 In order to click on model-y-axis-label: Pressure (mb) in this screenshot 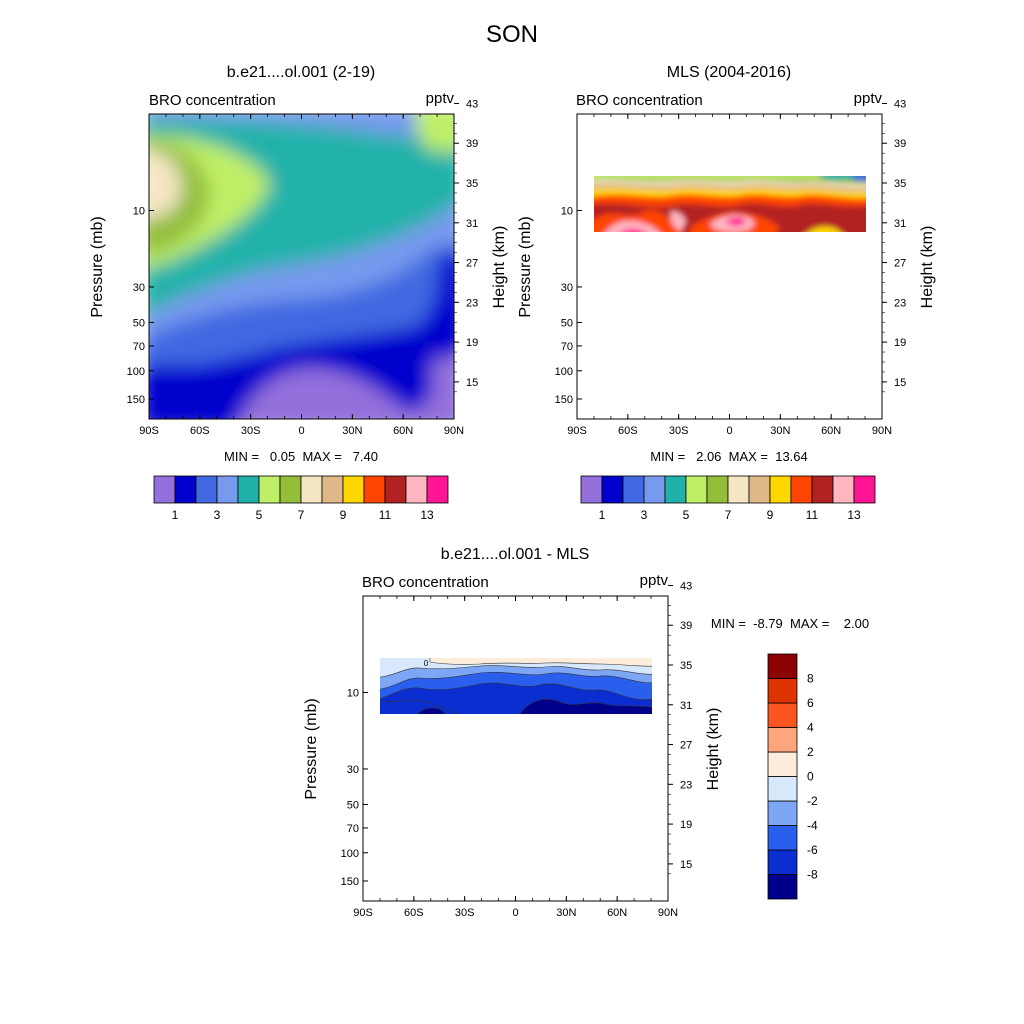, I will do `click(97, 266)`.